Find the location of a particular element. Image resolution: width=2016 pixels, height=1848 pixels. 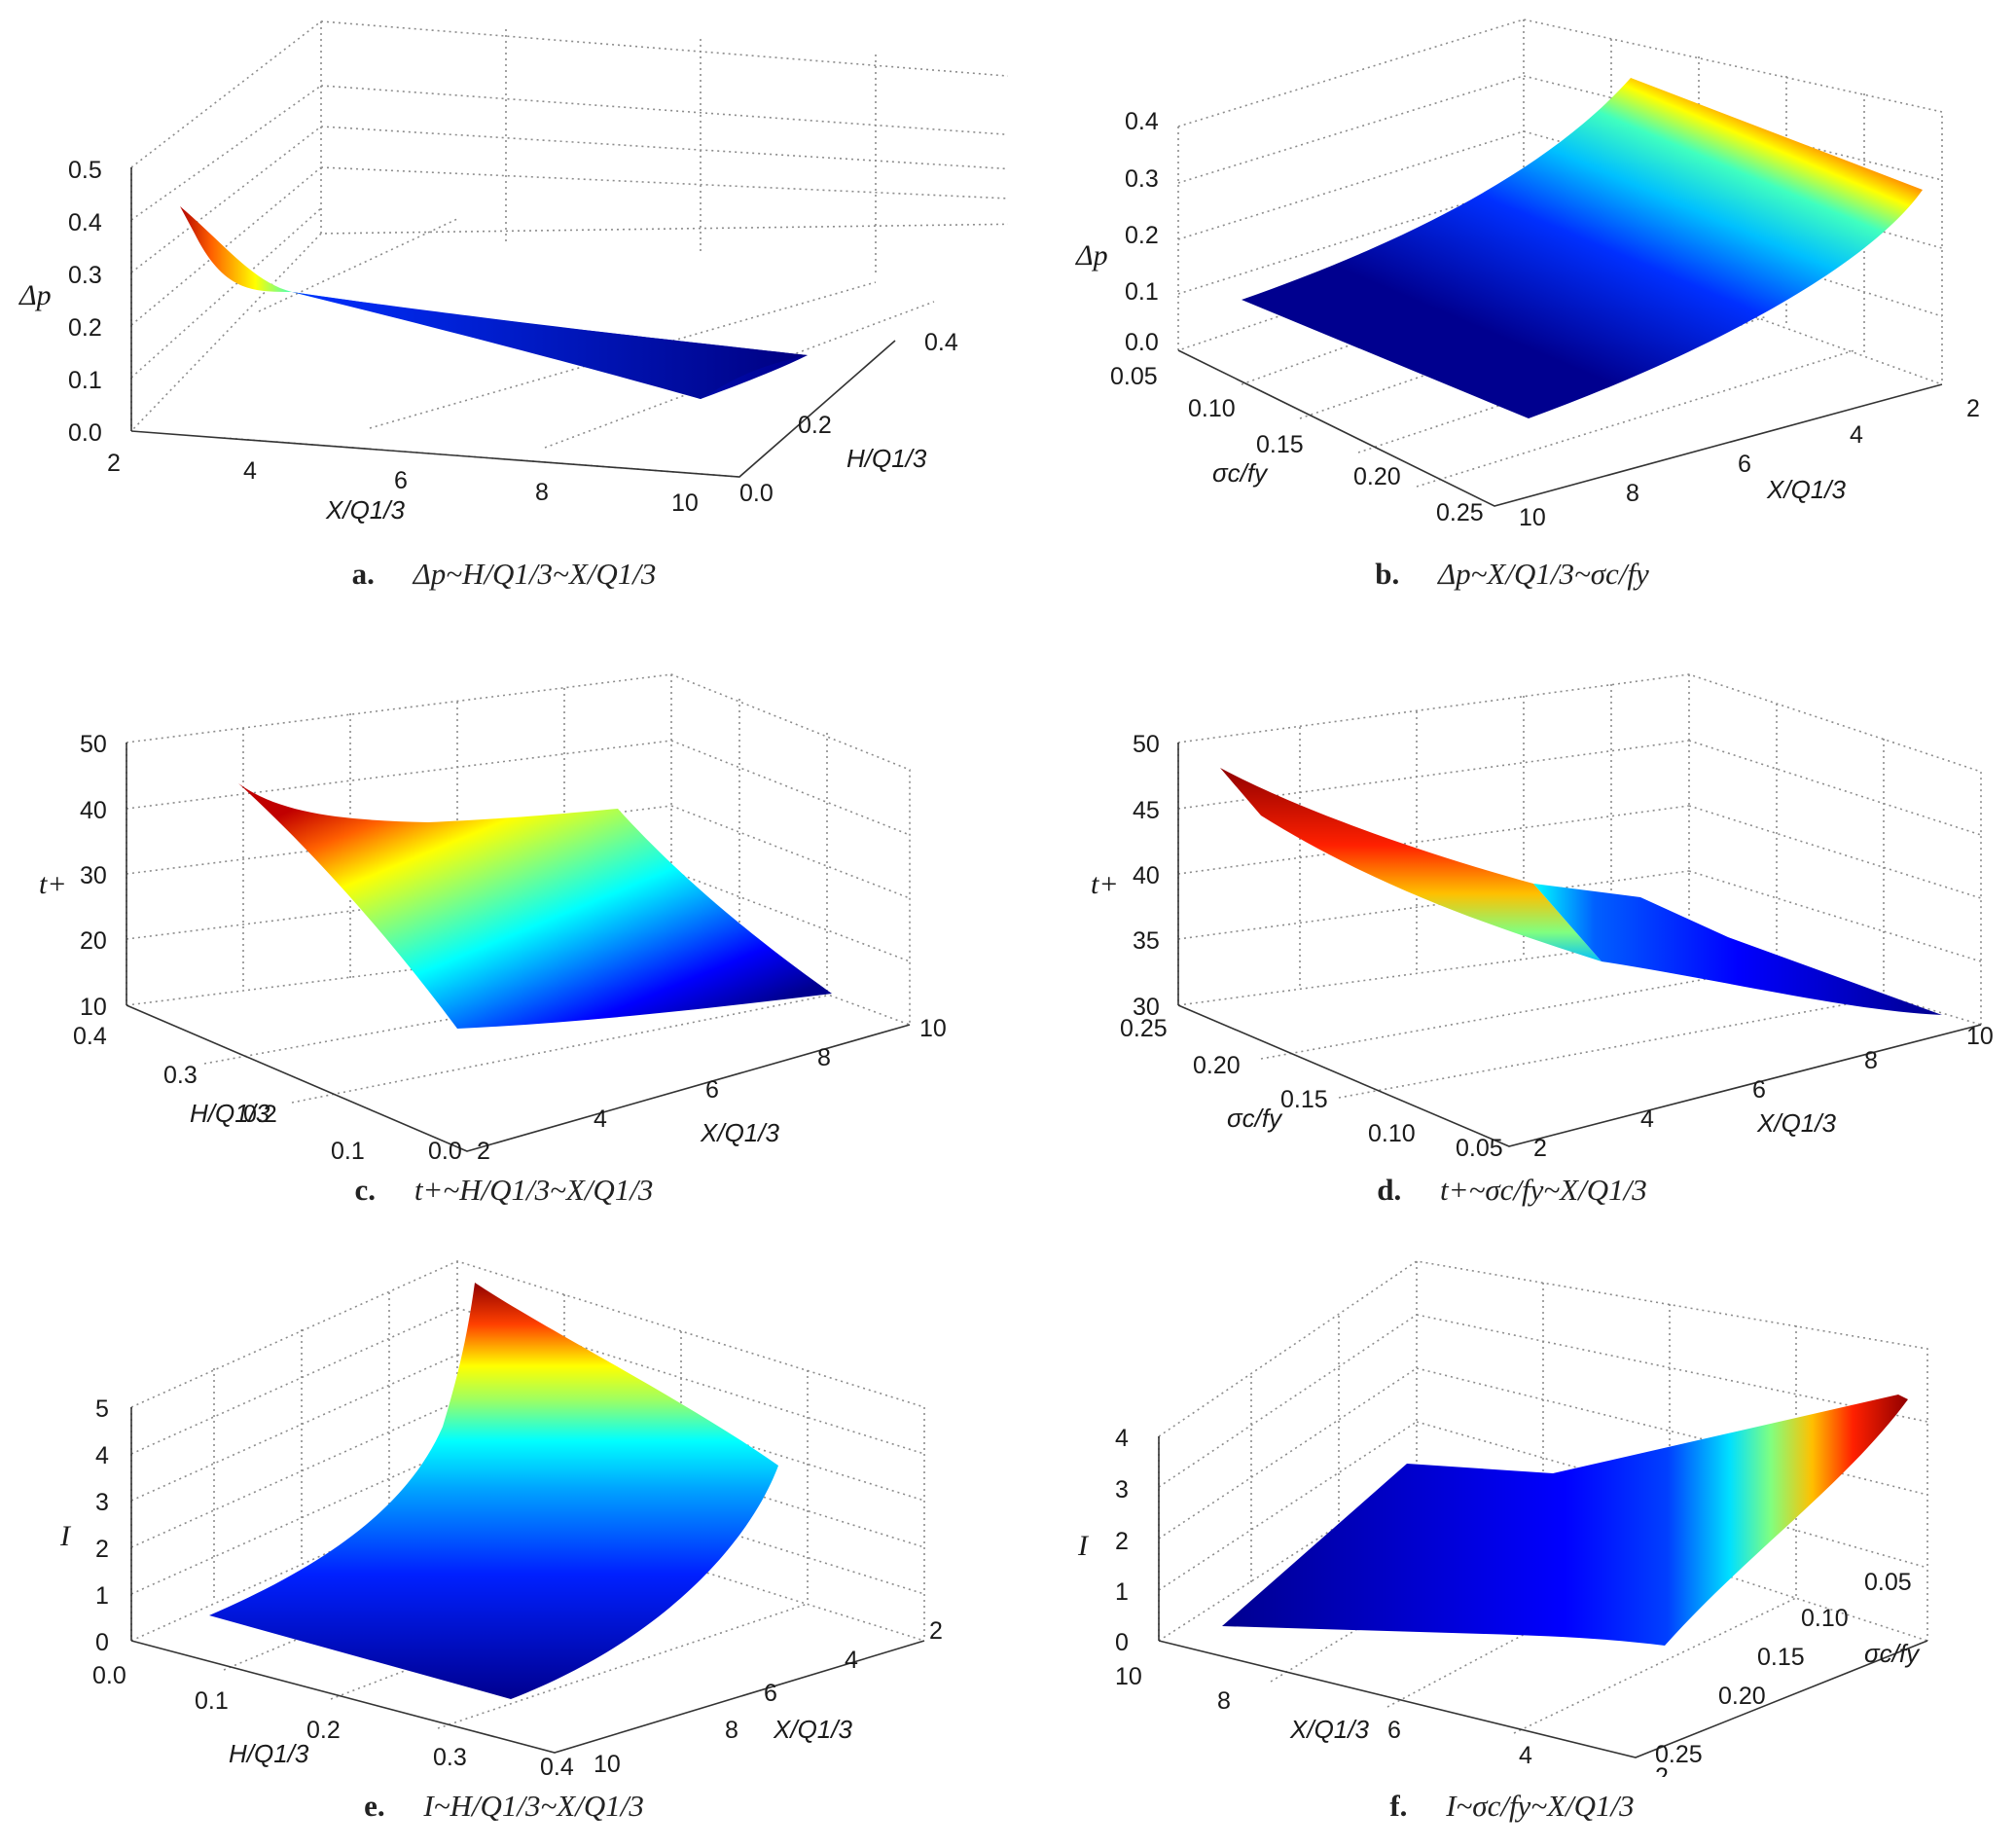

caption-c: c. t+~H/Q1/3~X/Q1/3 is located at coordinates (504, 1190).